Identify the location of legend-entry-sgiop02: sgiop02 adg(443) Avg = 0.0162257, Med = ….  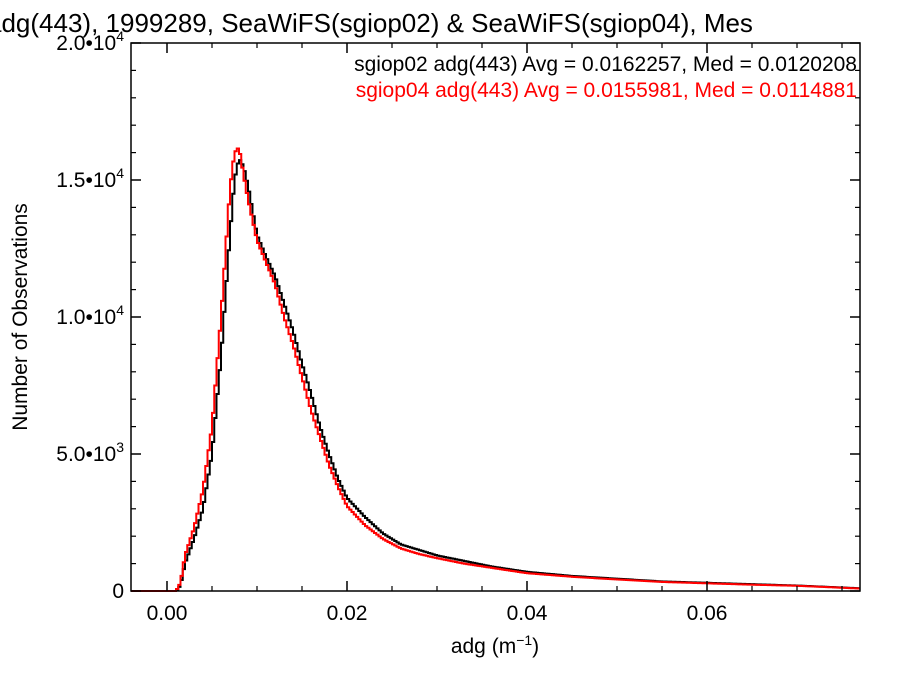
(605, 64).